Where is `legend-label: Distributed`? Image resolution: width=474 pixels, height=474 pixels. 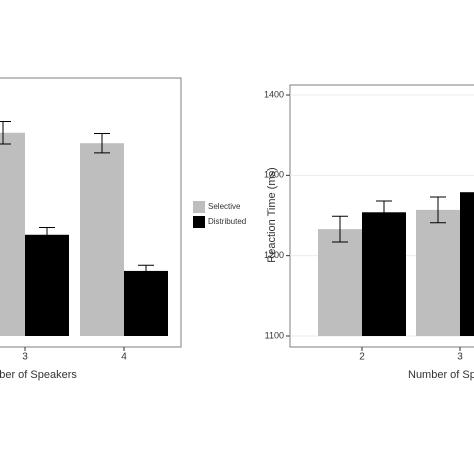
legend-label: Distributed is located at coordinates (227, 221).